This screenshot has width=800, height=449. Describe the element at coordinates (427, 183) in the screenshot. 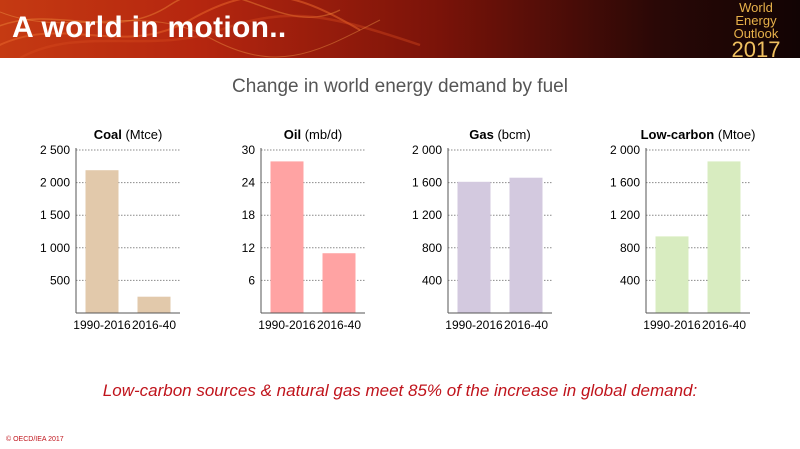

I see `gas-ytick-label: 1 600` at that location.